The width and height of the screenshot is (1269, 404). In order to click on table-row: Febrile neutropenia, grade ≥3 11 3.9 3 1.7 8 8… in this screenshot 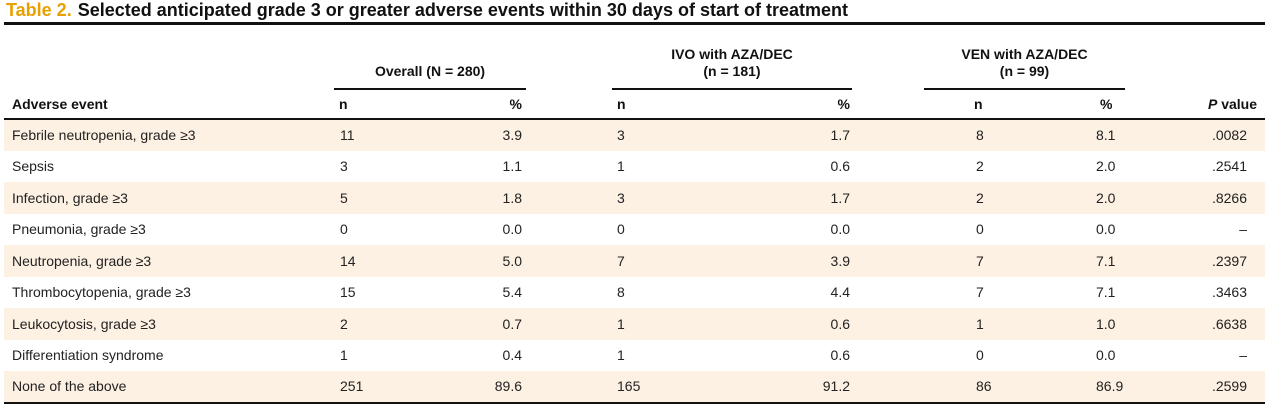, I will do `click(635, 135)`.